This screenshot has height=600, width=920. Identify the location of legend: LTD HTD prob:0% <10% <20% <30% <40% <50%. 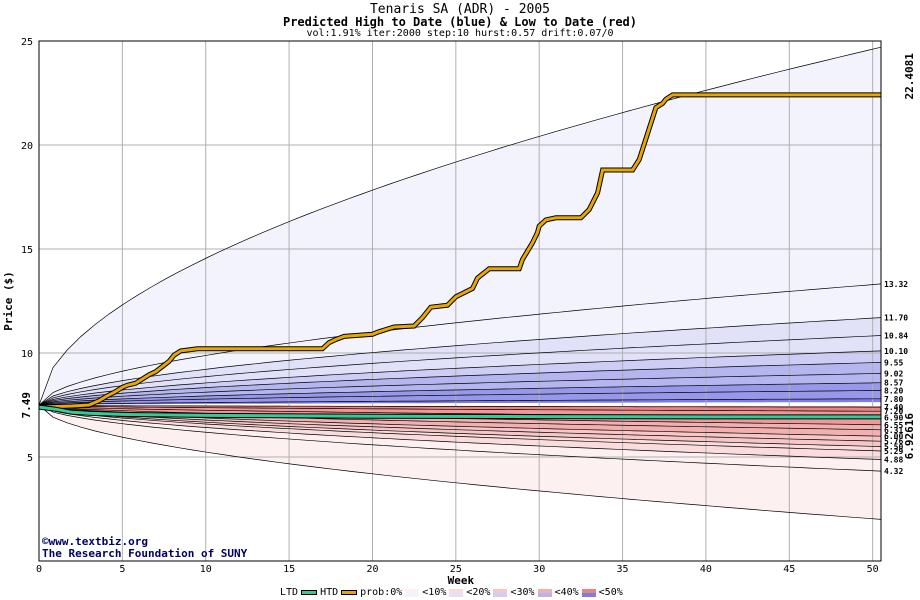
(451, 592).